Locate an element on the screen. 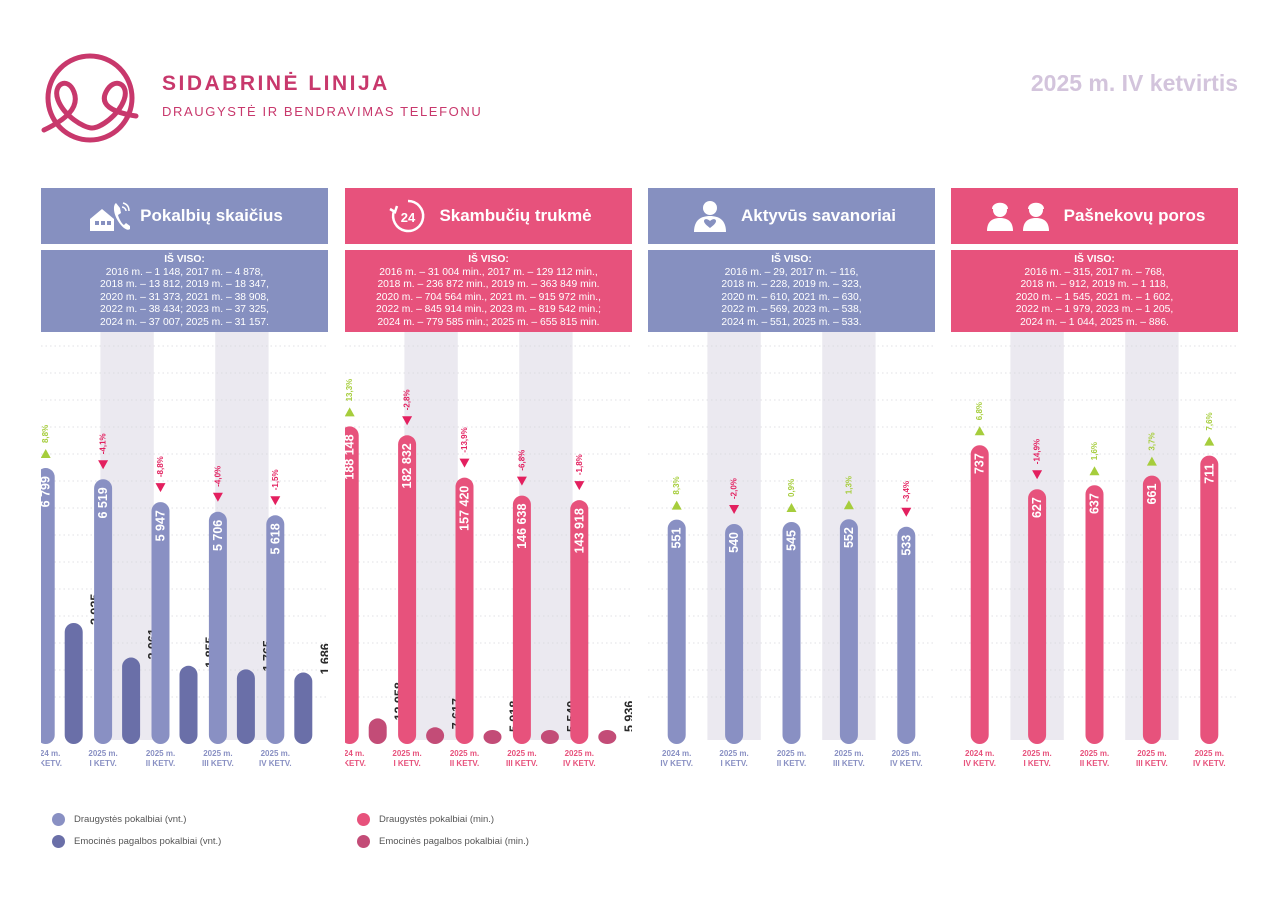 This screenshot has height=905, width=1280. bar-value-label: 182 832 is located at coordinates (407, 465).